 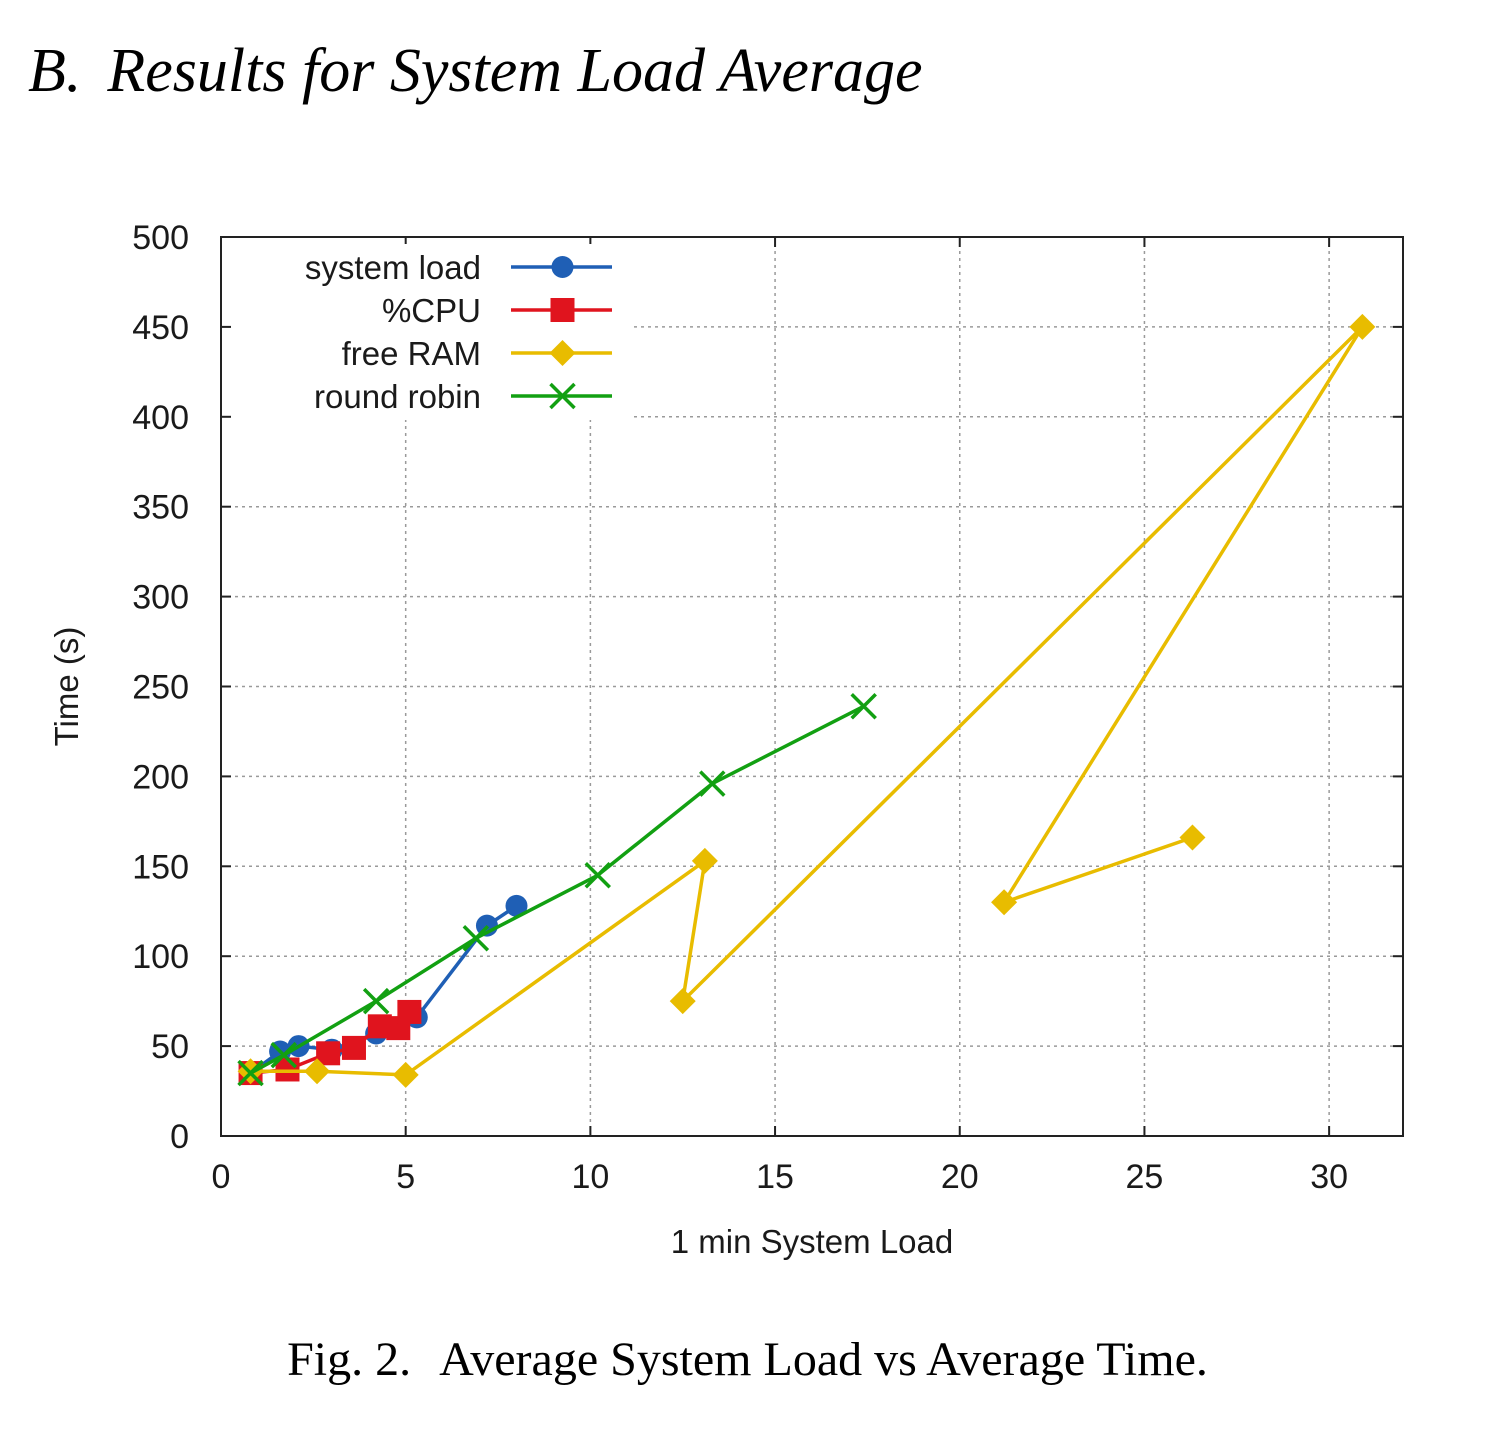 I want to click on legend-item-system-load: system load, so click(x=458, y=267).